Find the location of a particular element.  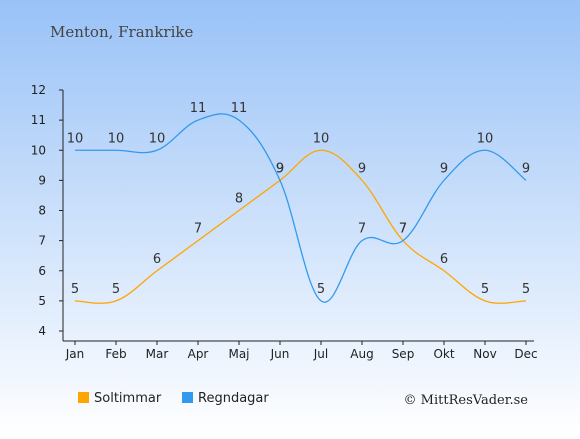

y-tick-label: 5 is located at coordinates (42, 301).